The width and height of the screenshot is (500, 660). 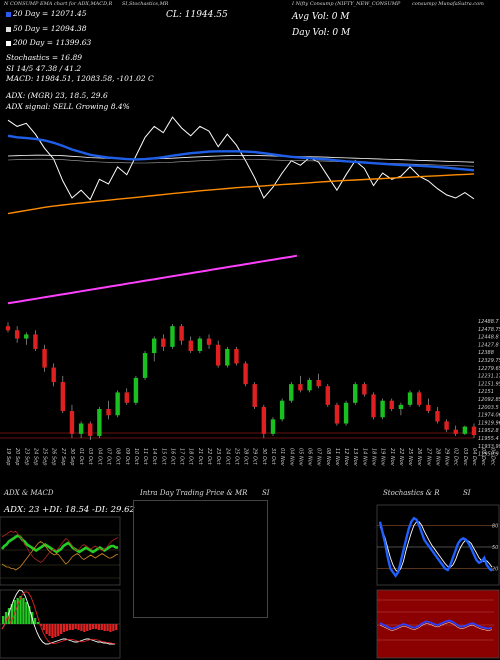 I want to click on date-label: 22 Oct, so click(x=209, y=457).